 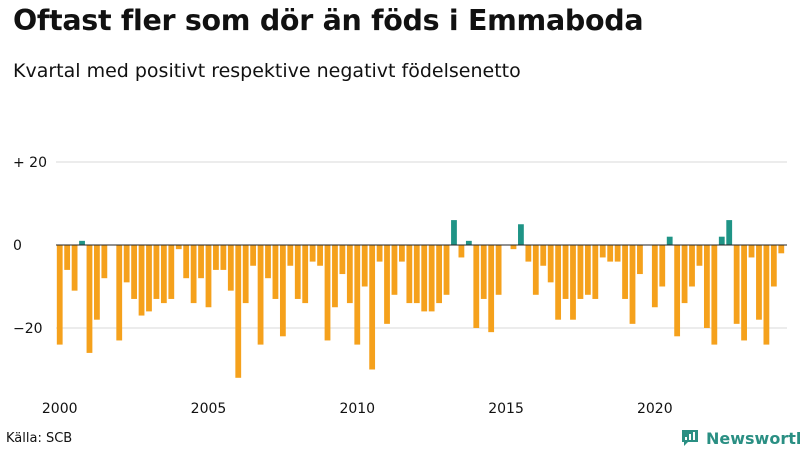 What do you see at coordinates (328, 20) in the screenshot?
I see `chart-title: Oftast fler som dör än föds i Emmaboda` at bounding box center [328, 20].